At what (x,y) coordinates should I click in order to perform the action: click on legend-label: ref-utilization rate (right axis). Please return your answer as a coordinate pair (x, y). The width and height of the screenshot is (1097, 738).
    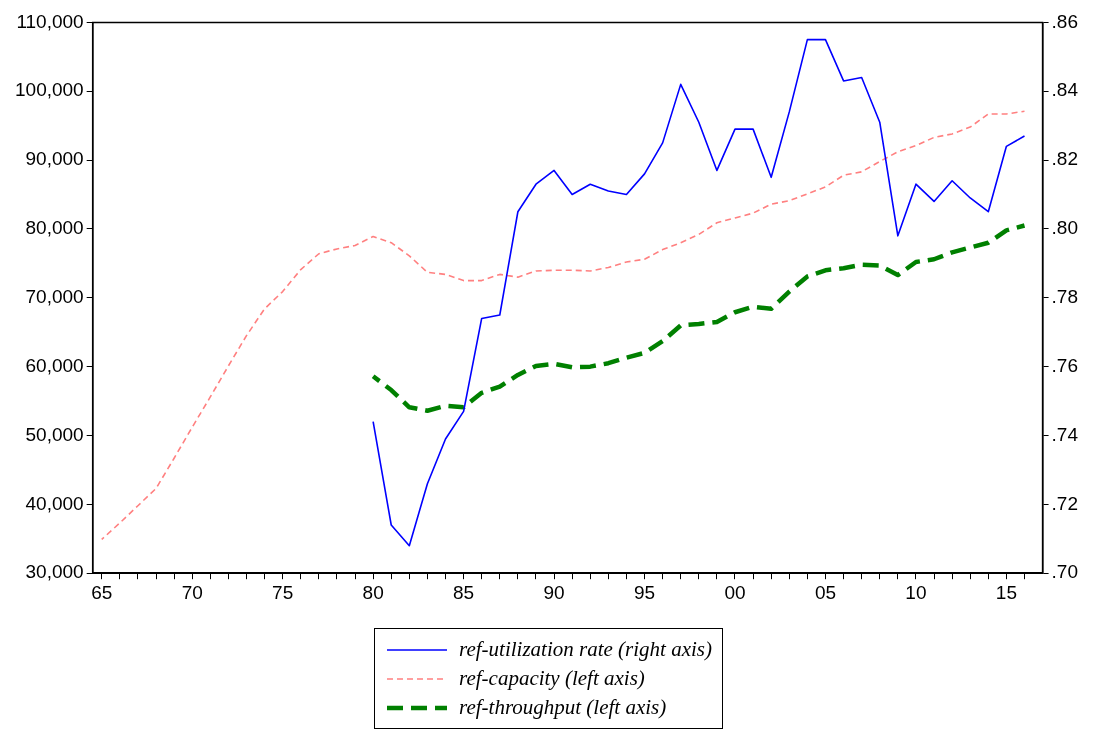
    Looking at the image, I should click on (585, 649).